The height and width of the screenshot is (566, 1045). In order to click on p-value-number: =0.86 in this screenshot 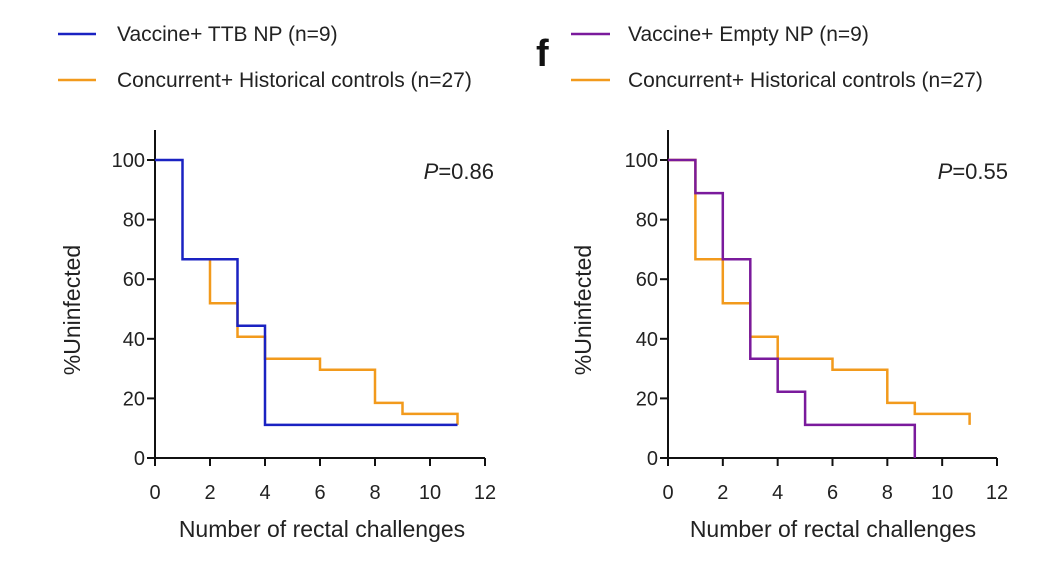, I will do `click(466, 171)`.